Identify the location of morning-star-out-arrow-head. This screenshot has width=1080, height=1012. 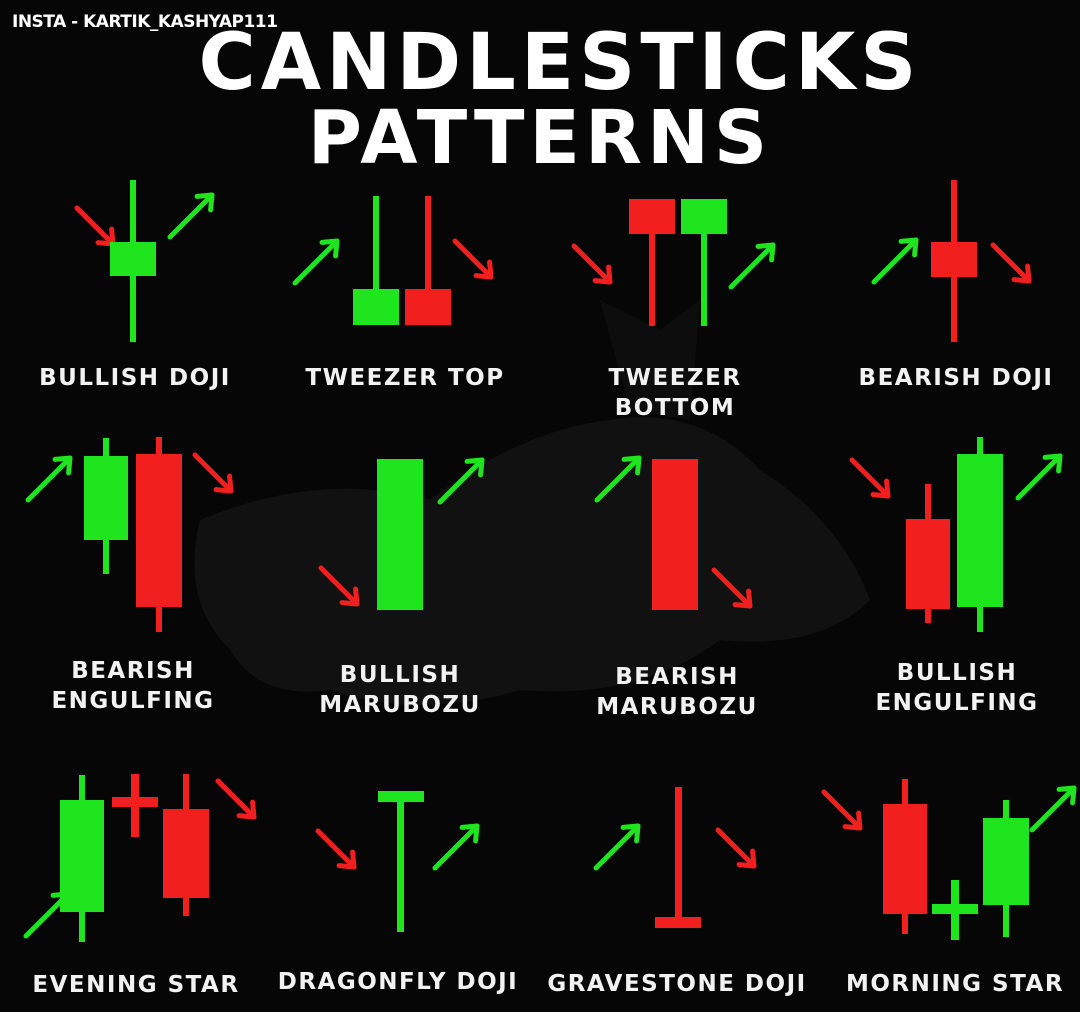
(1066, 795).